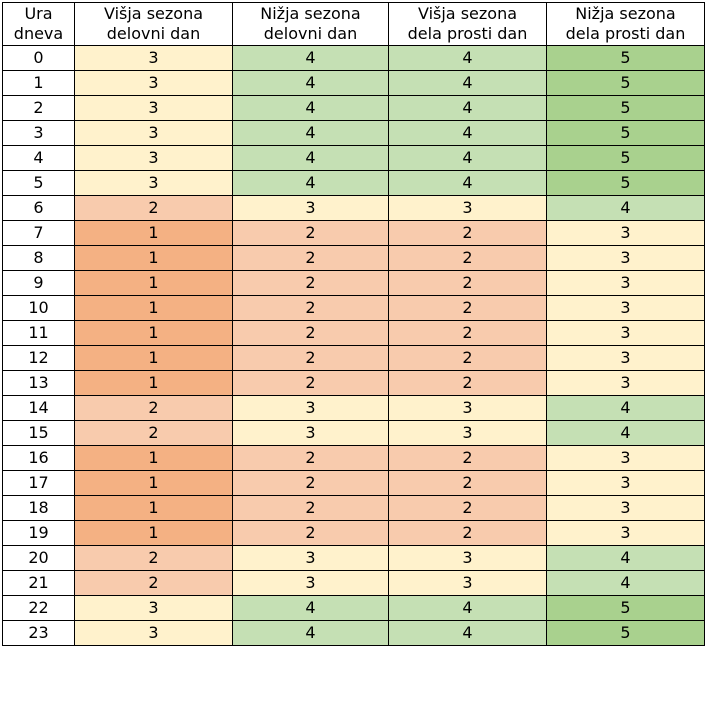 This screenshot has width=706, height=710. Describe the element at coordinates (38, 283) in the screenshot. I see `hour-cell: 9` at that location.